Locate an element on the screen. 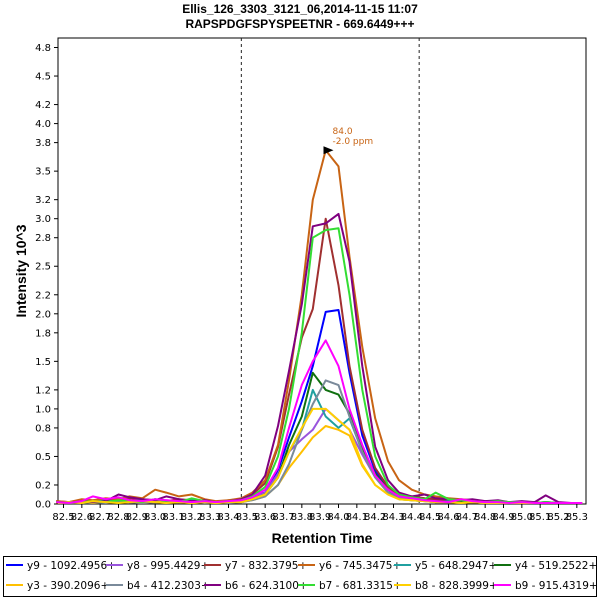 The image size is (600, 600). y-tick-label: 0.2 is located at coordinates (43, 485).